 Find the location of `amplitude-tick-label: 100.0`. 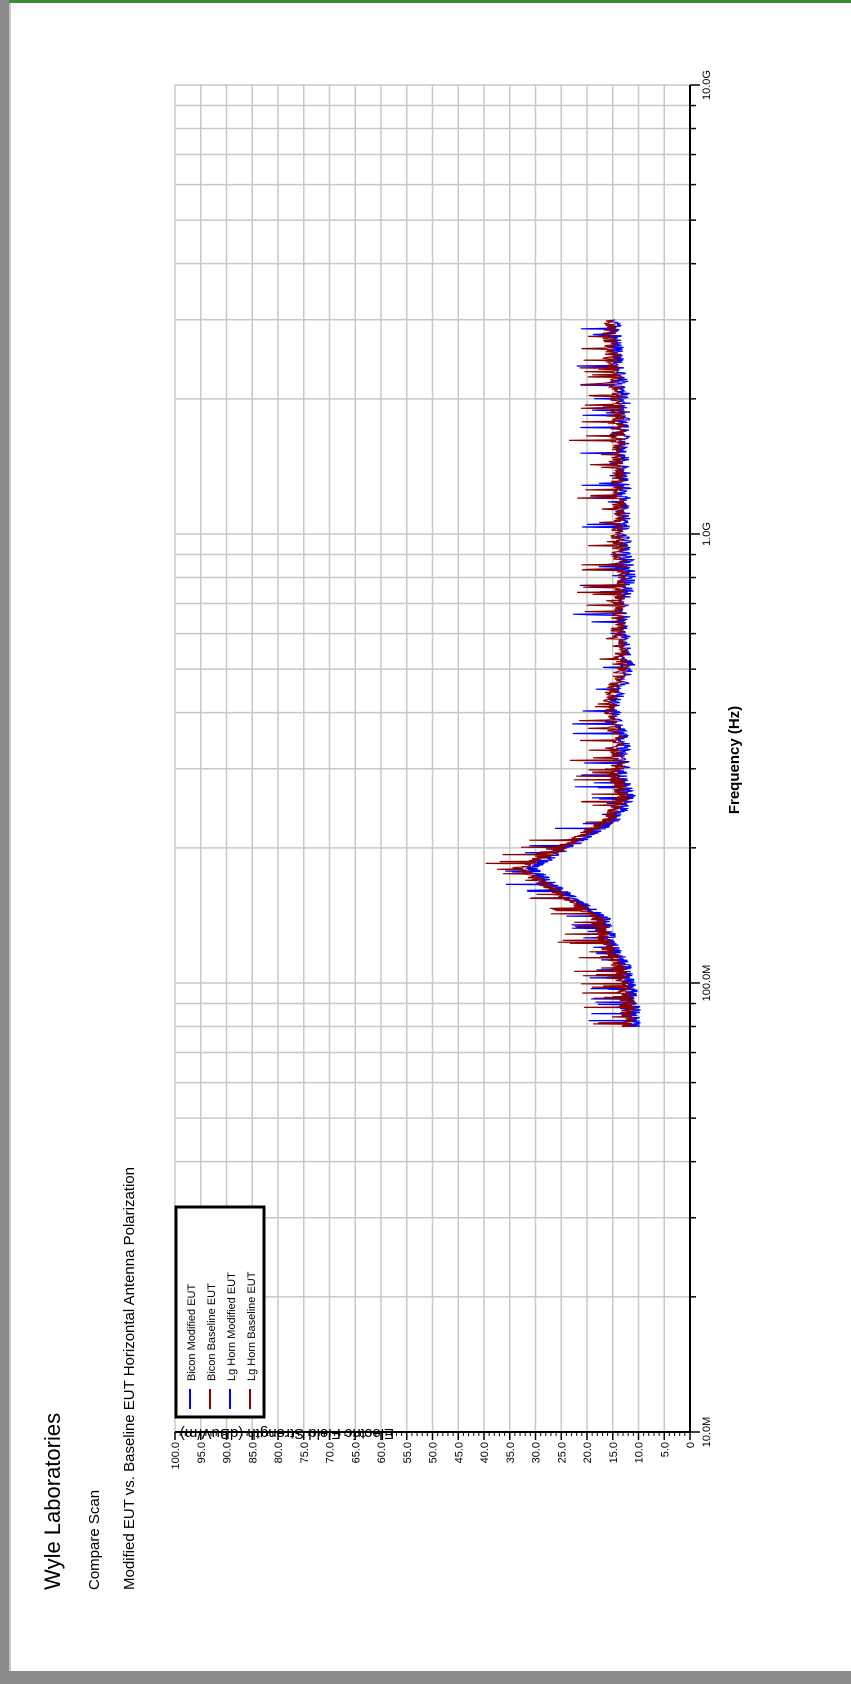

amplitude-tick-label: 100.0 is located at coordinates (176, 1456).